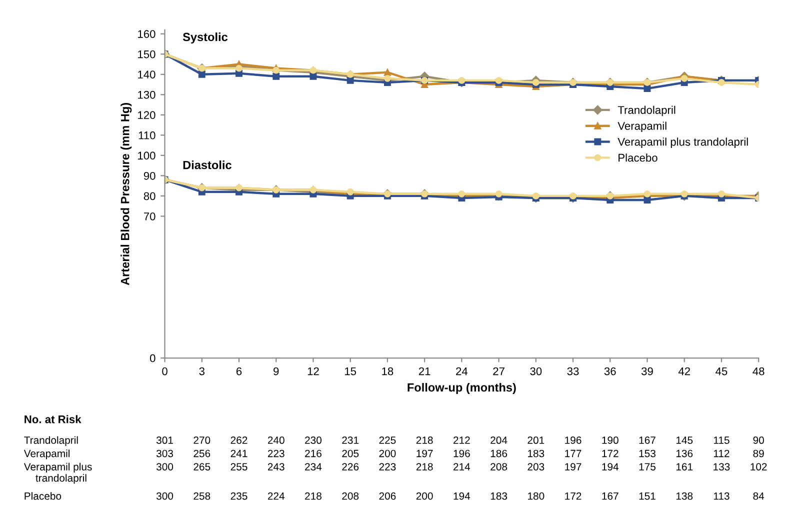 The height and width of the screenshot is (532, 796). I want to click on y-tick-label: 160, so click(147, 34).